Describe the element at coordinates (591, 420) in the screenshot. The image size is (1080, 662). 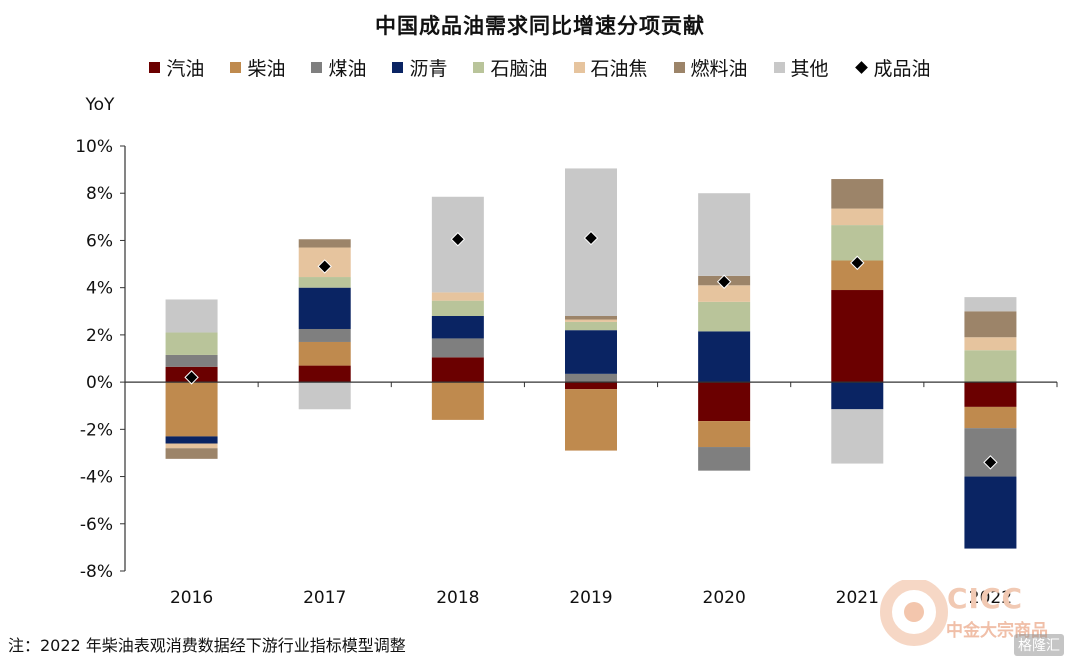
I see `bar-柴油-2019` at that location.